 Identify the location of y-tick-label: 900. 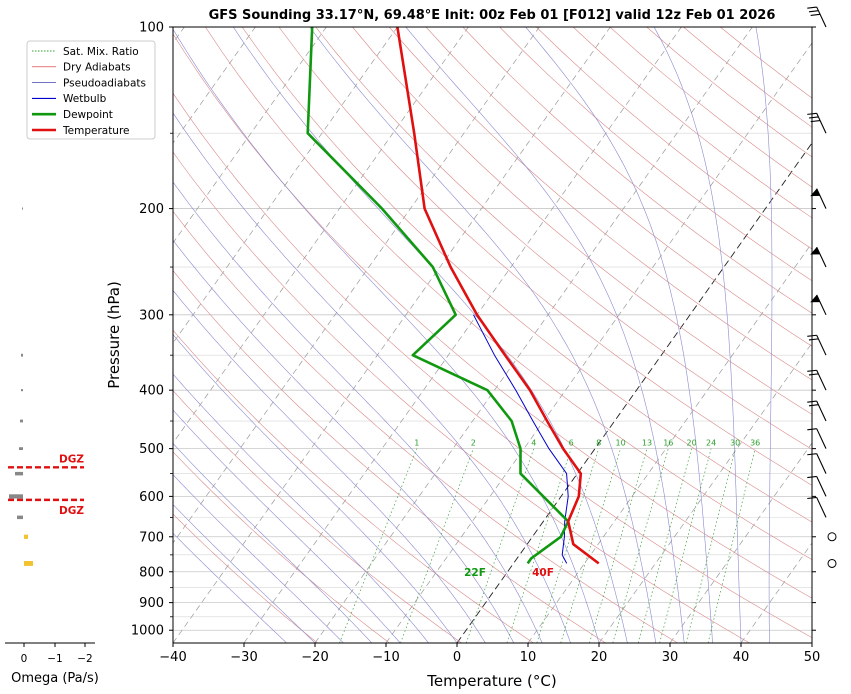
(151, 603).